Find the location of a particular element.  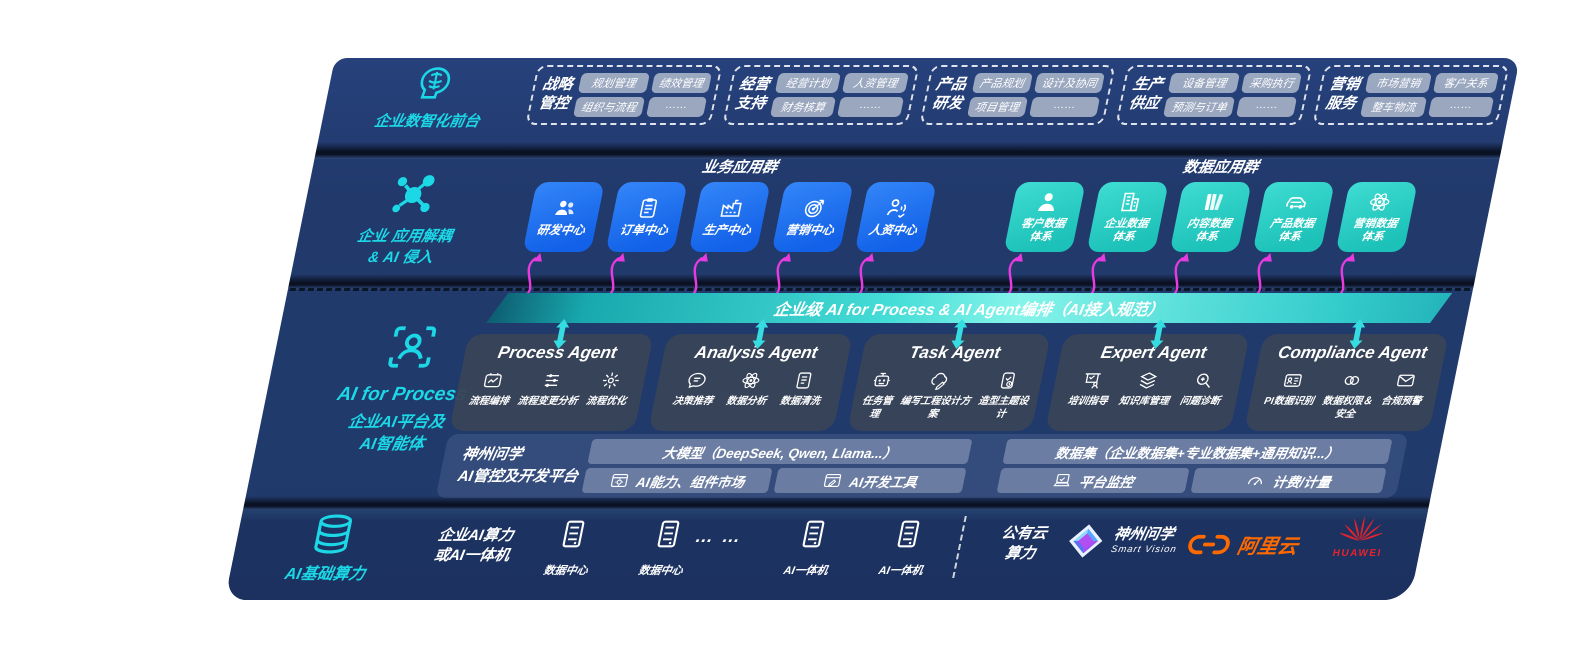

car-icon is located at coordinates (1296, 202).